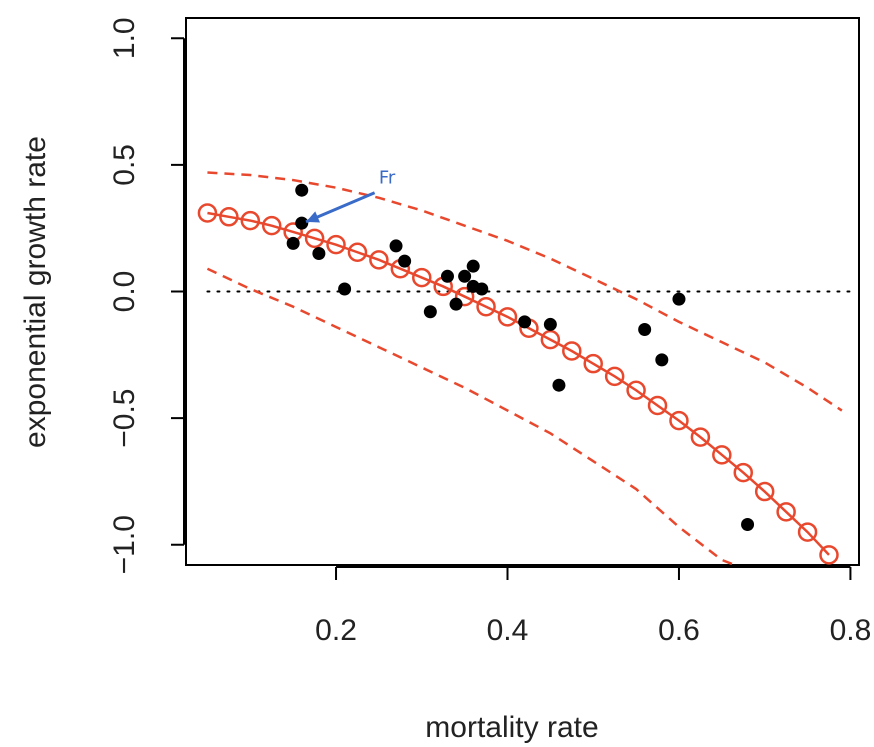 This screenshot has height=747, width=874. Describe the element at coordinates (336, 630) in the screenshot. I see `x-tick-label: 0.2` at that location.